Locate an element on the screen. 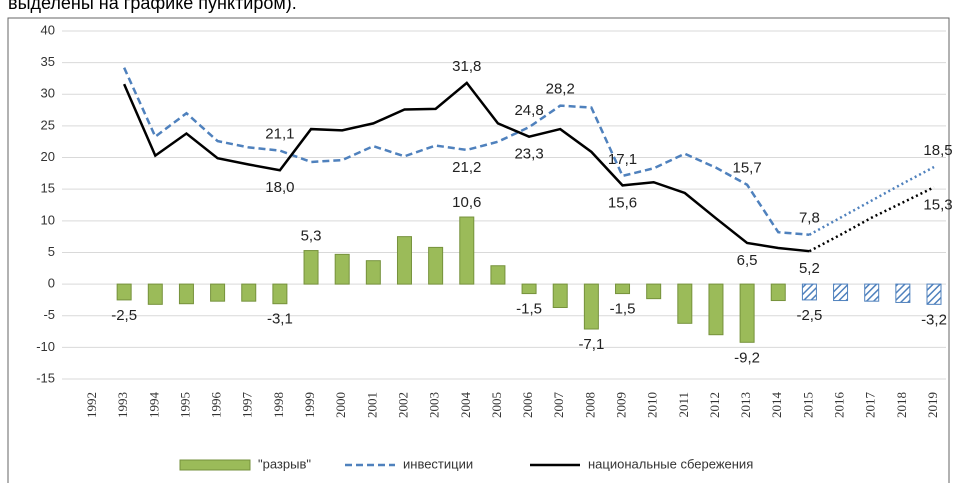 Image resolution: width=958 pixels, height=483 pixels. x-tick-label: 2013 is located at coordinates (745, 405).